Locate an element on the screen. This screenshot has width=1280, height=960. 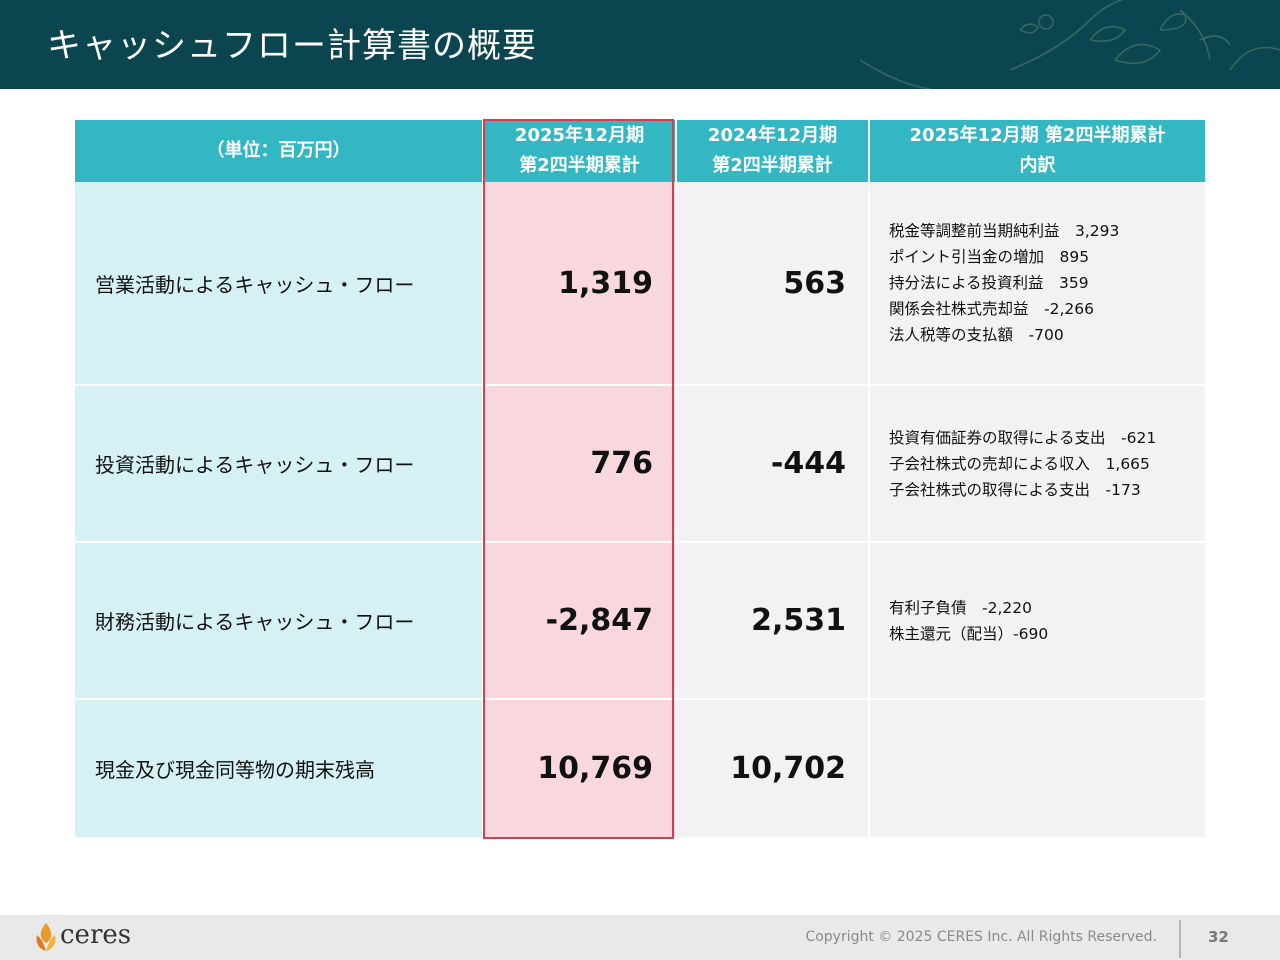
row-label: 営業活動によるキャッシュ・フロー is located at coordinates (279, 284).